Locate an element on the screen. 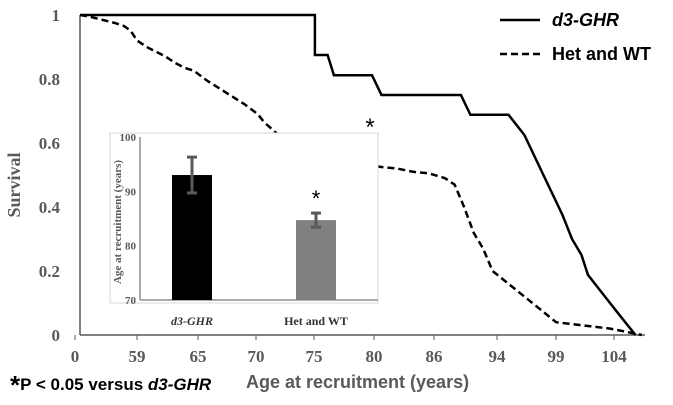 The width and height of the screenshot is (673, 405). inset-y-tick-label: 80 is located at coordinates (131, 247).